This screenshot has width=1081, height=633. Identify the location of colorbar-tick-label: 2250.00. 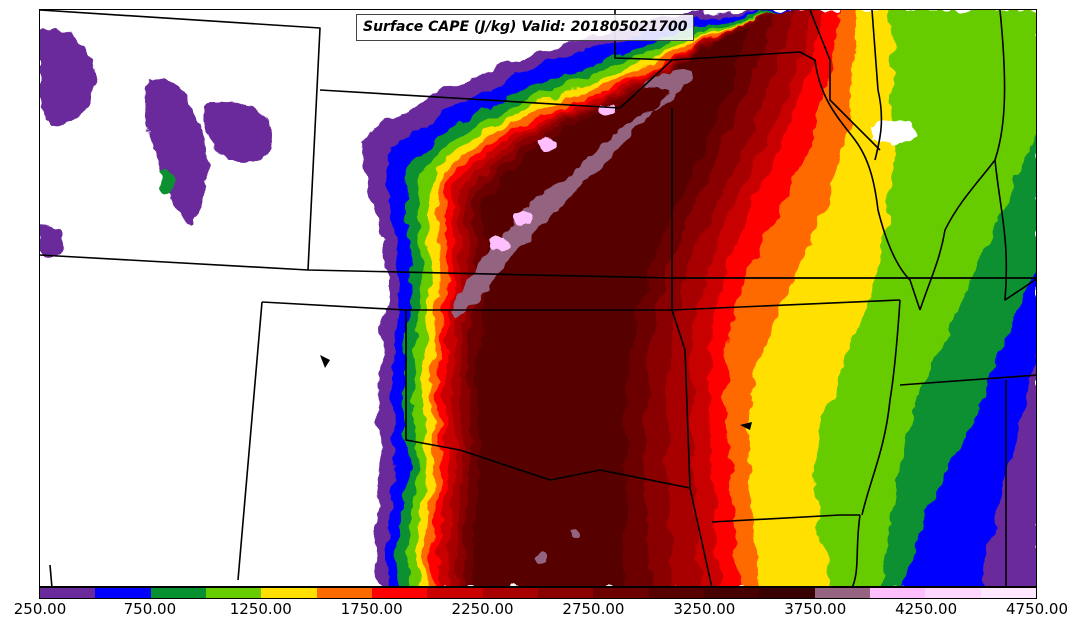
(482, 609).